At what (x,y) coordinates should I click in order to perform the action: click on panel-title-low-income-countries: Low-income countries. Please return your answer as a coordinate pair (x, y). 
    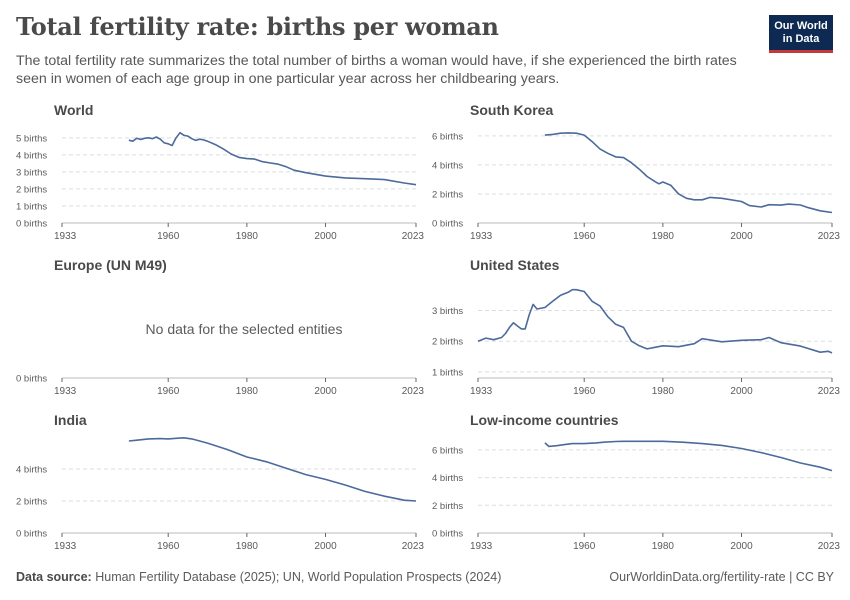
    Looking at the image, I should click on (544, 420).